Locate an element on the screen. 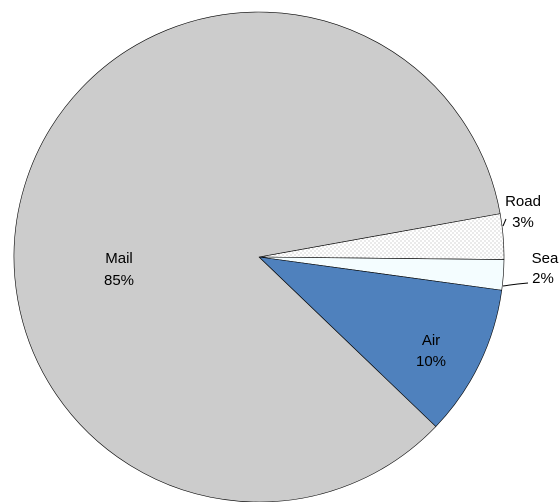 The width and height of the screenshot is (560, 502). pie-slice-air is located at coordinates (380, 341).